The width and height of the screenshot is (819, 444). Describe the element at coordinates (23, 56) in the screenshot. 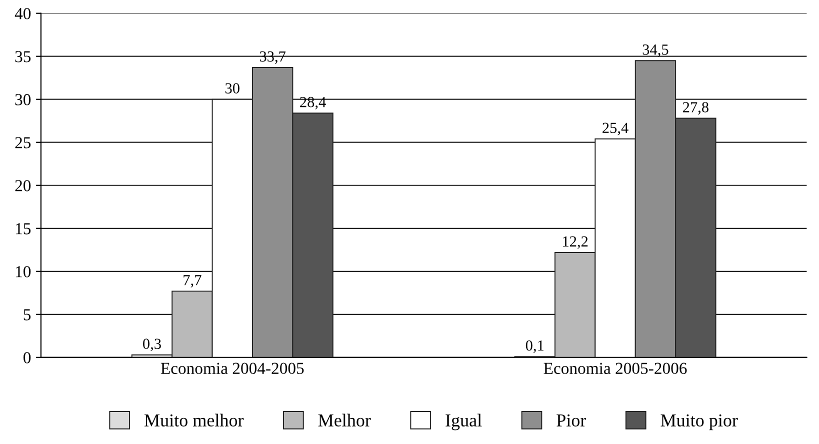

I see `y-tick-label: 35` at that location.